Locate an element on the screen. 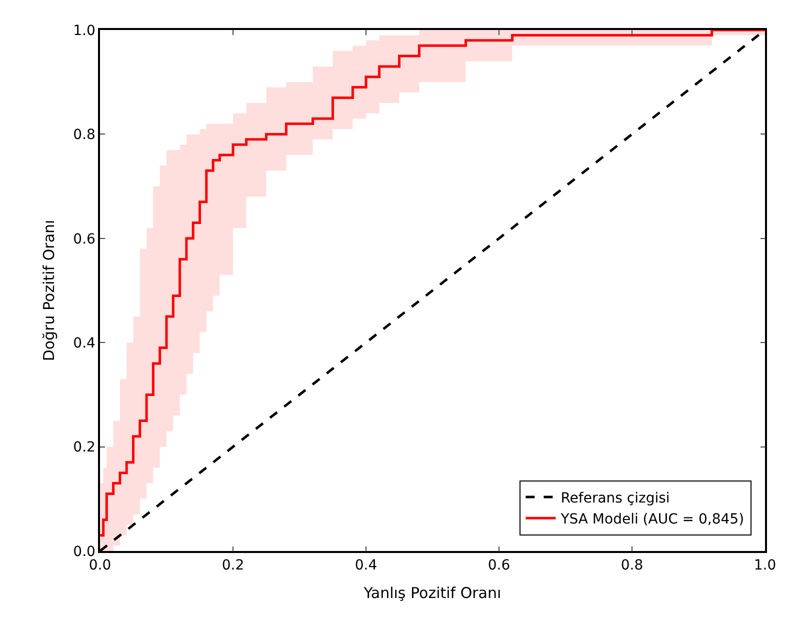  x-tick-label: 0.8 is located at coordinates (632, 566).